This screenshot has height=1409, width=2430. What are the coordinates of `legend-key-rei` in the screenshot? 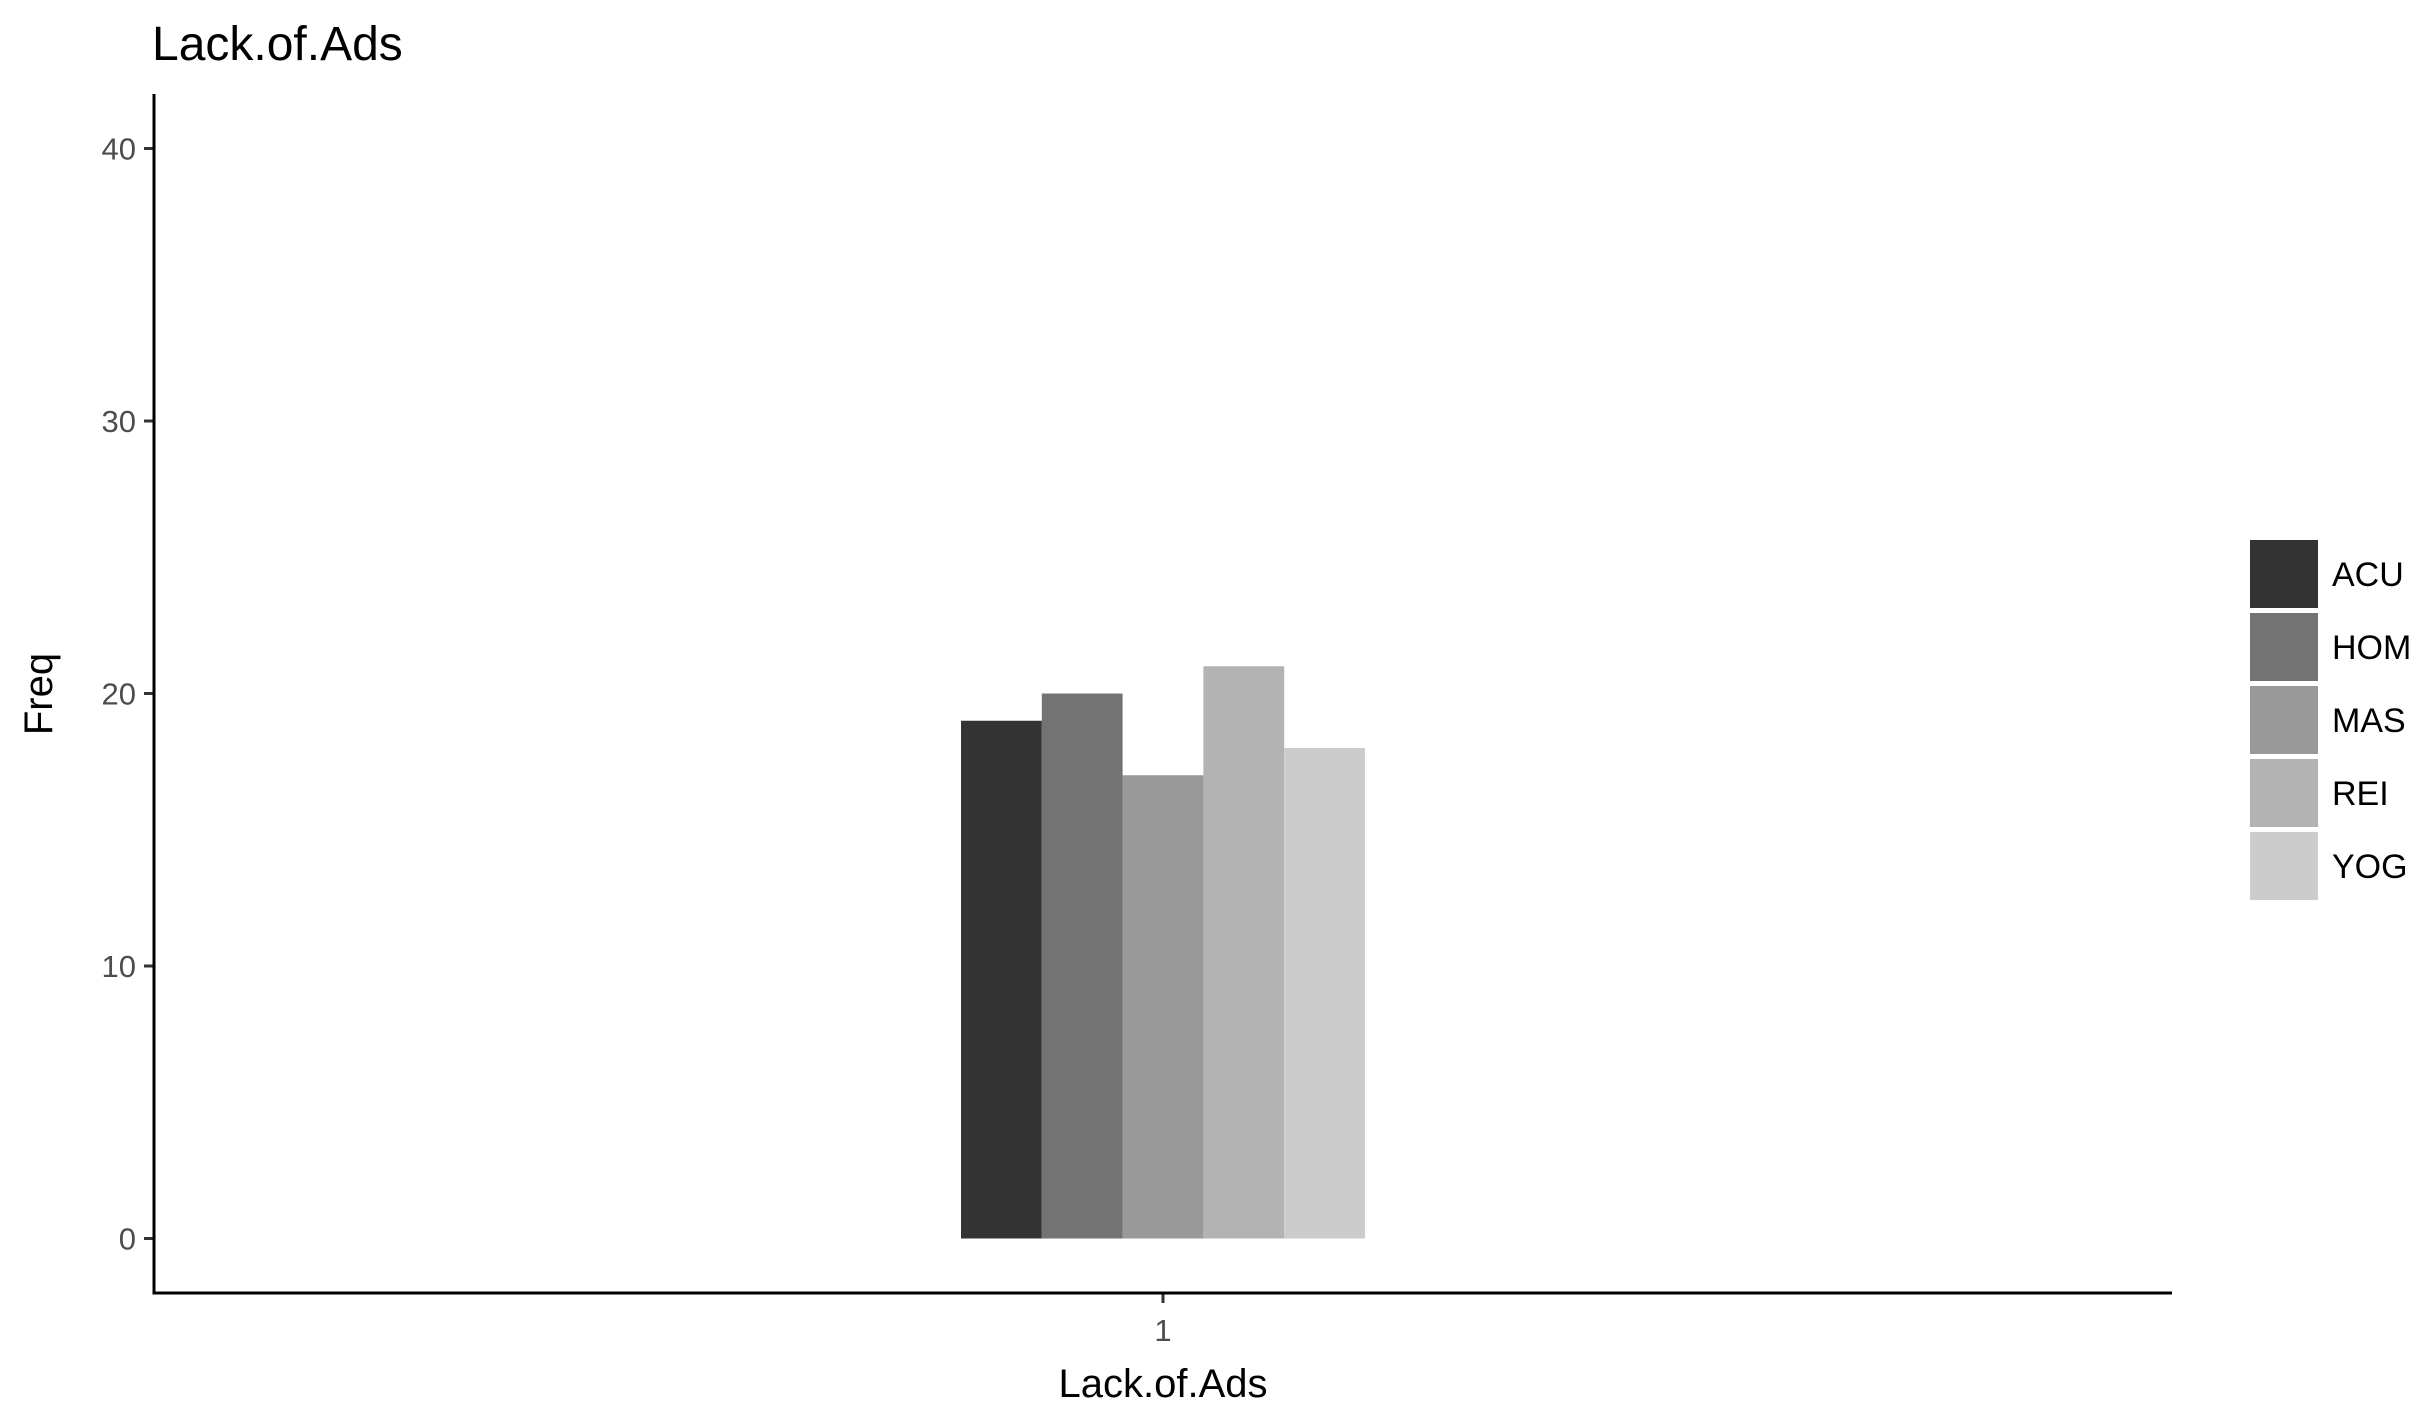 It's located at (2284, 793).